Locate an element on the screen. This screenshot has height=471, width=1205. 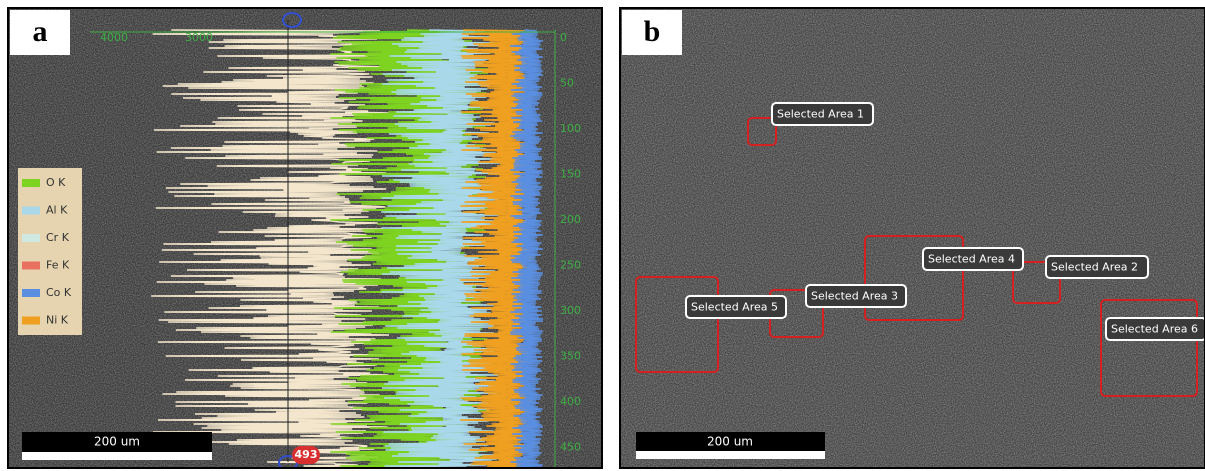
right-axis-label: 350 is located at coordinates (570, 356).